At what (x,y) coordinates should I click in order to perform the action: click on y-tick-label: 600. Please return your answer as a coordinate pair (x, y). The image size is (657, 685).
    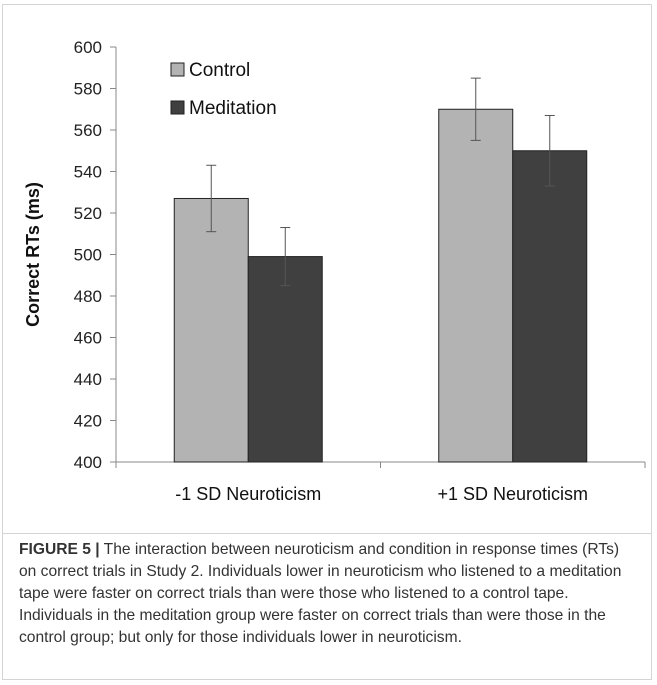
    Looking at the image, I should click on (88, 47).